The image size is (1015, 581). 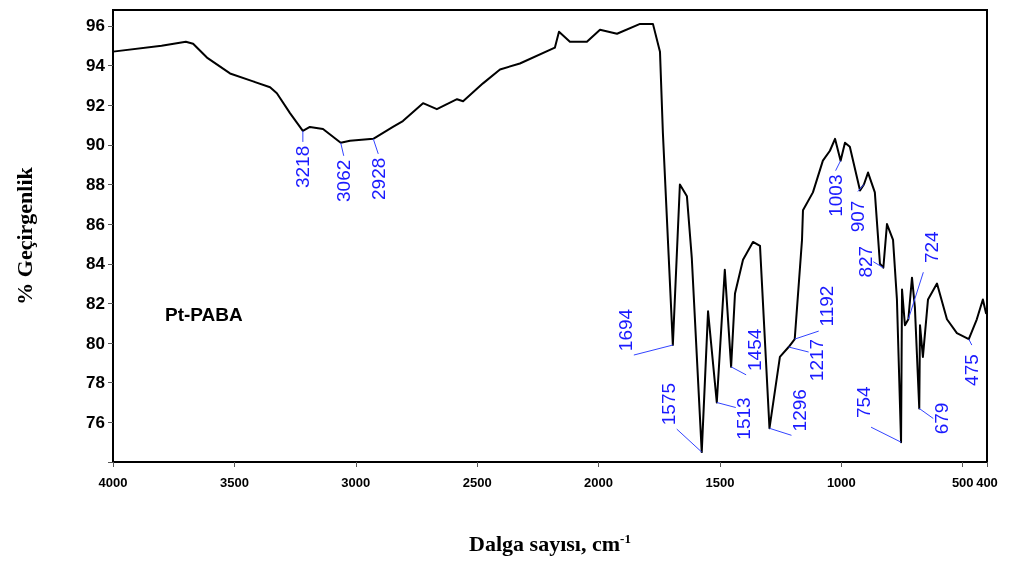 What do you see at coordinates (95, 303) in the screenshot?
I see `y-tick-label: 82` at bounding box center [95, 303].